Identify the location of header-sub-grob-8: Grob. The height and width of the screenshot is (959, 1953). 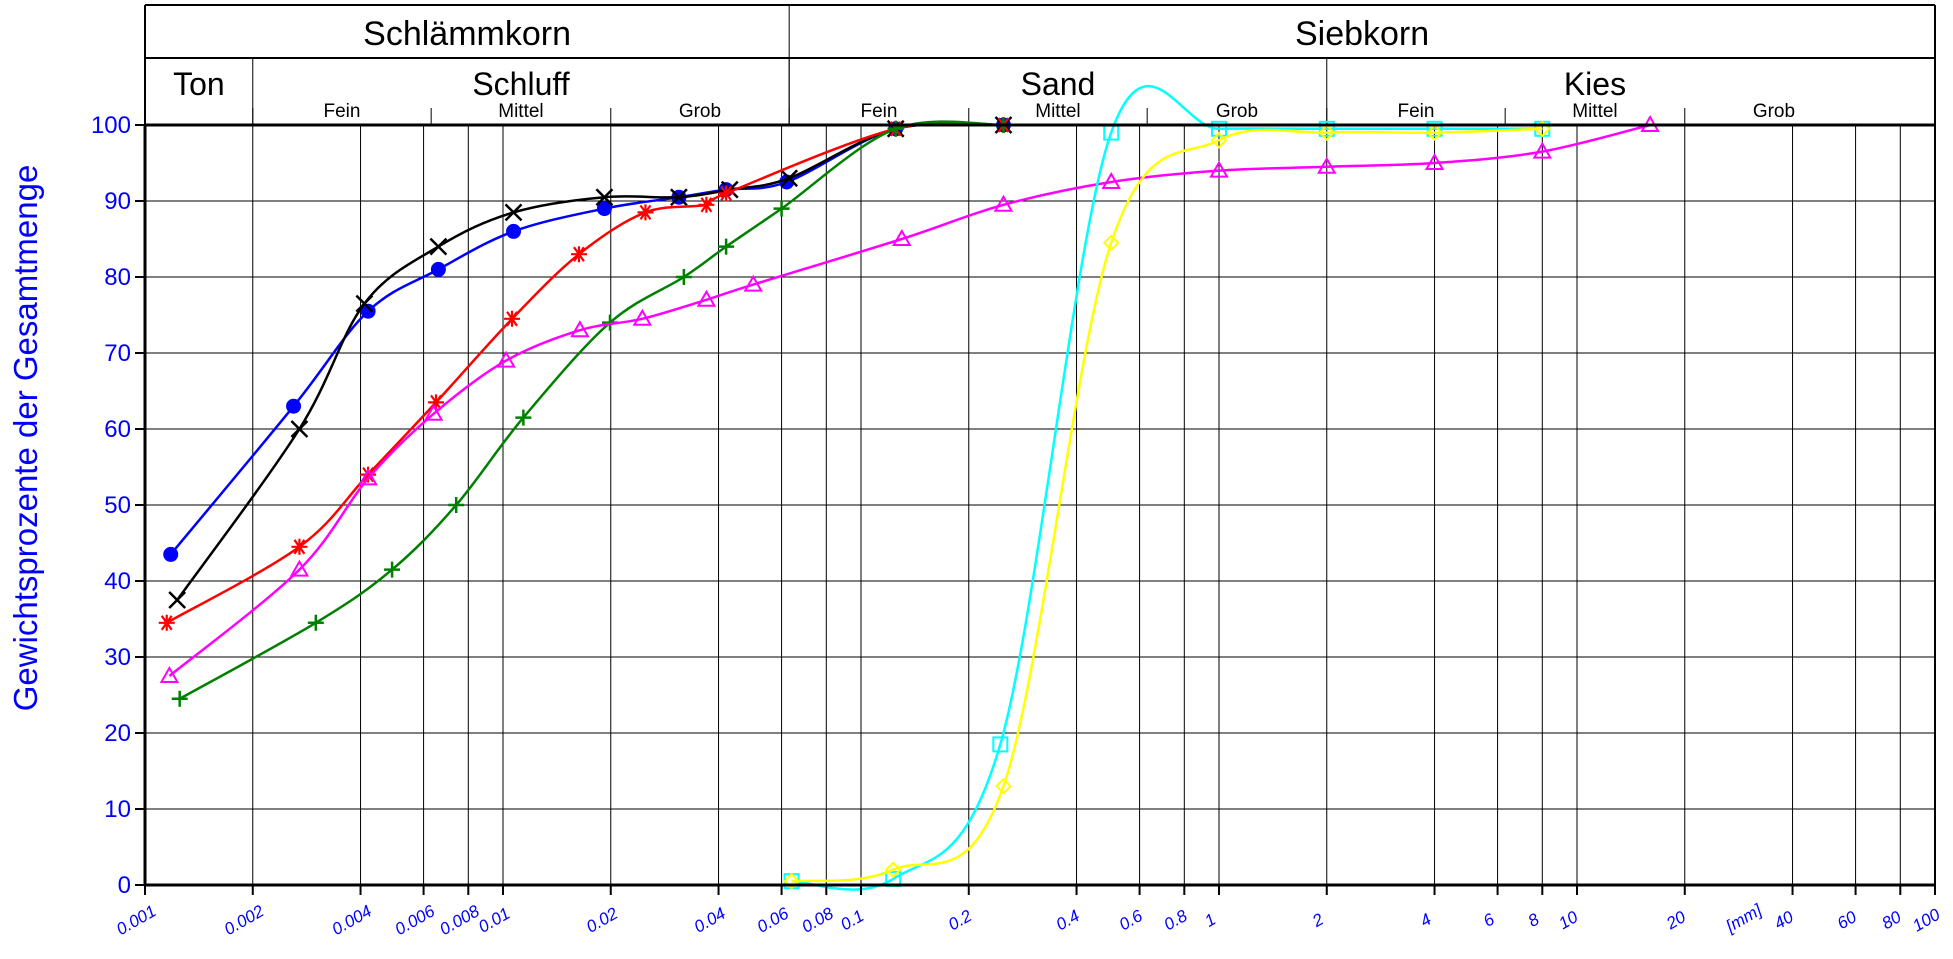
(1774, 111).